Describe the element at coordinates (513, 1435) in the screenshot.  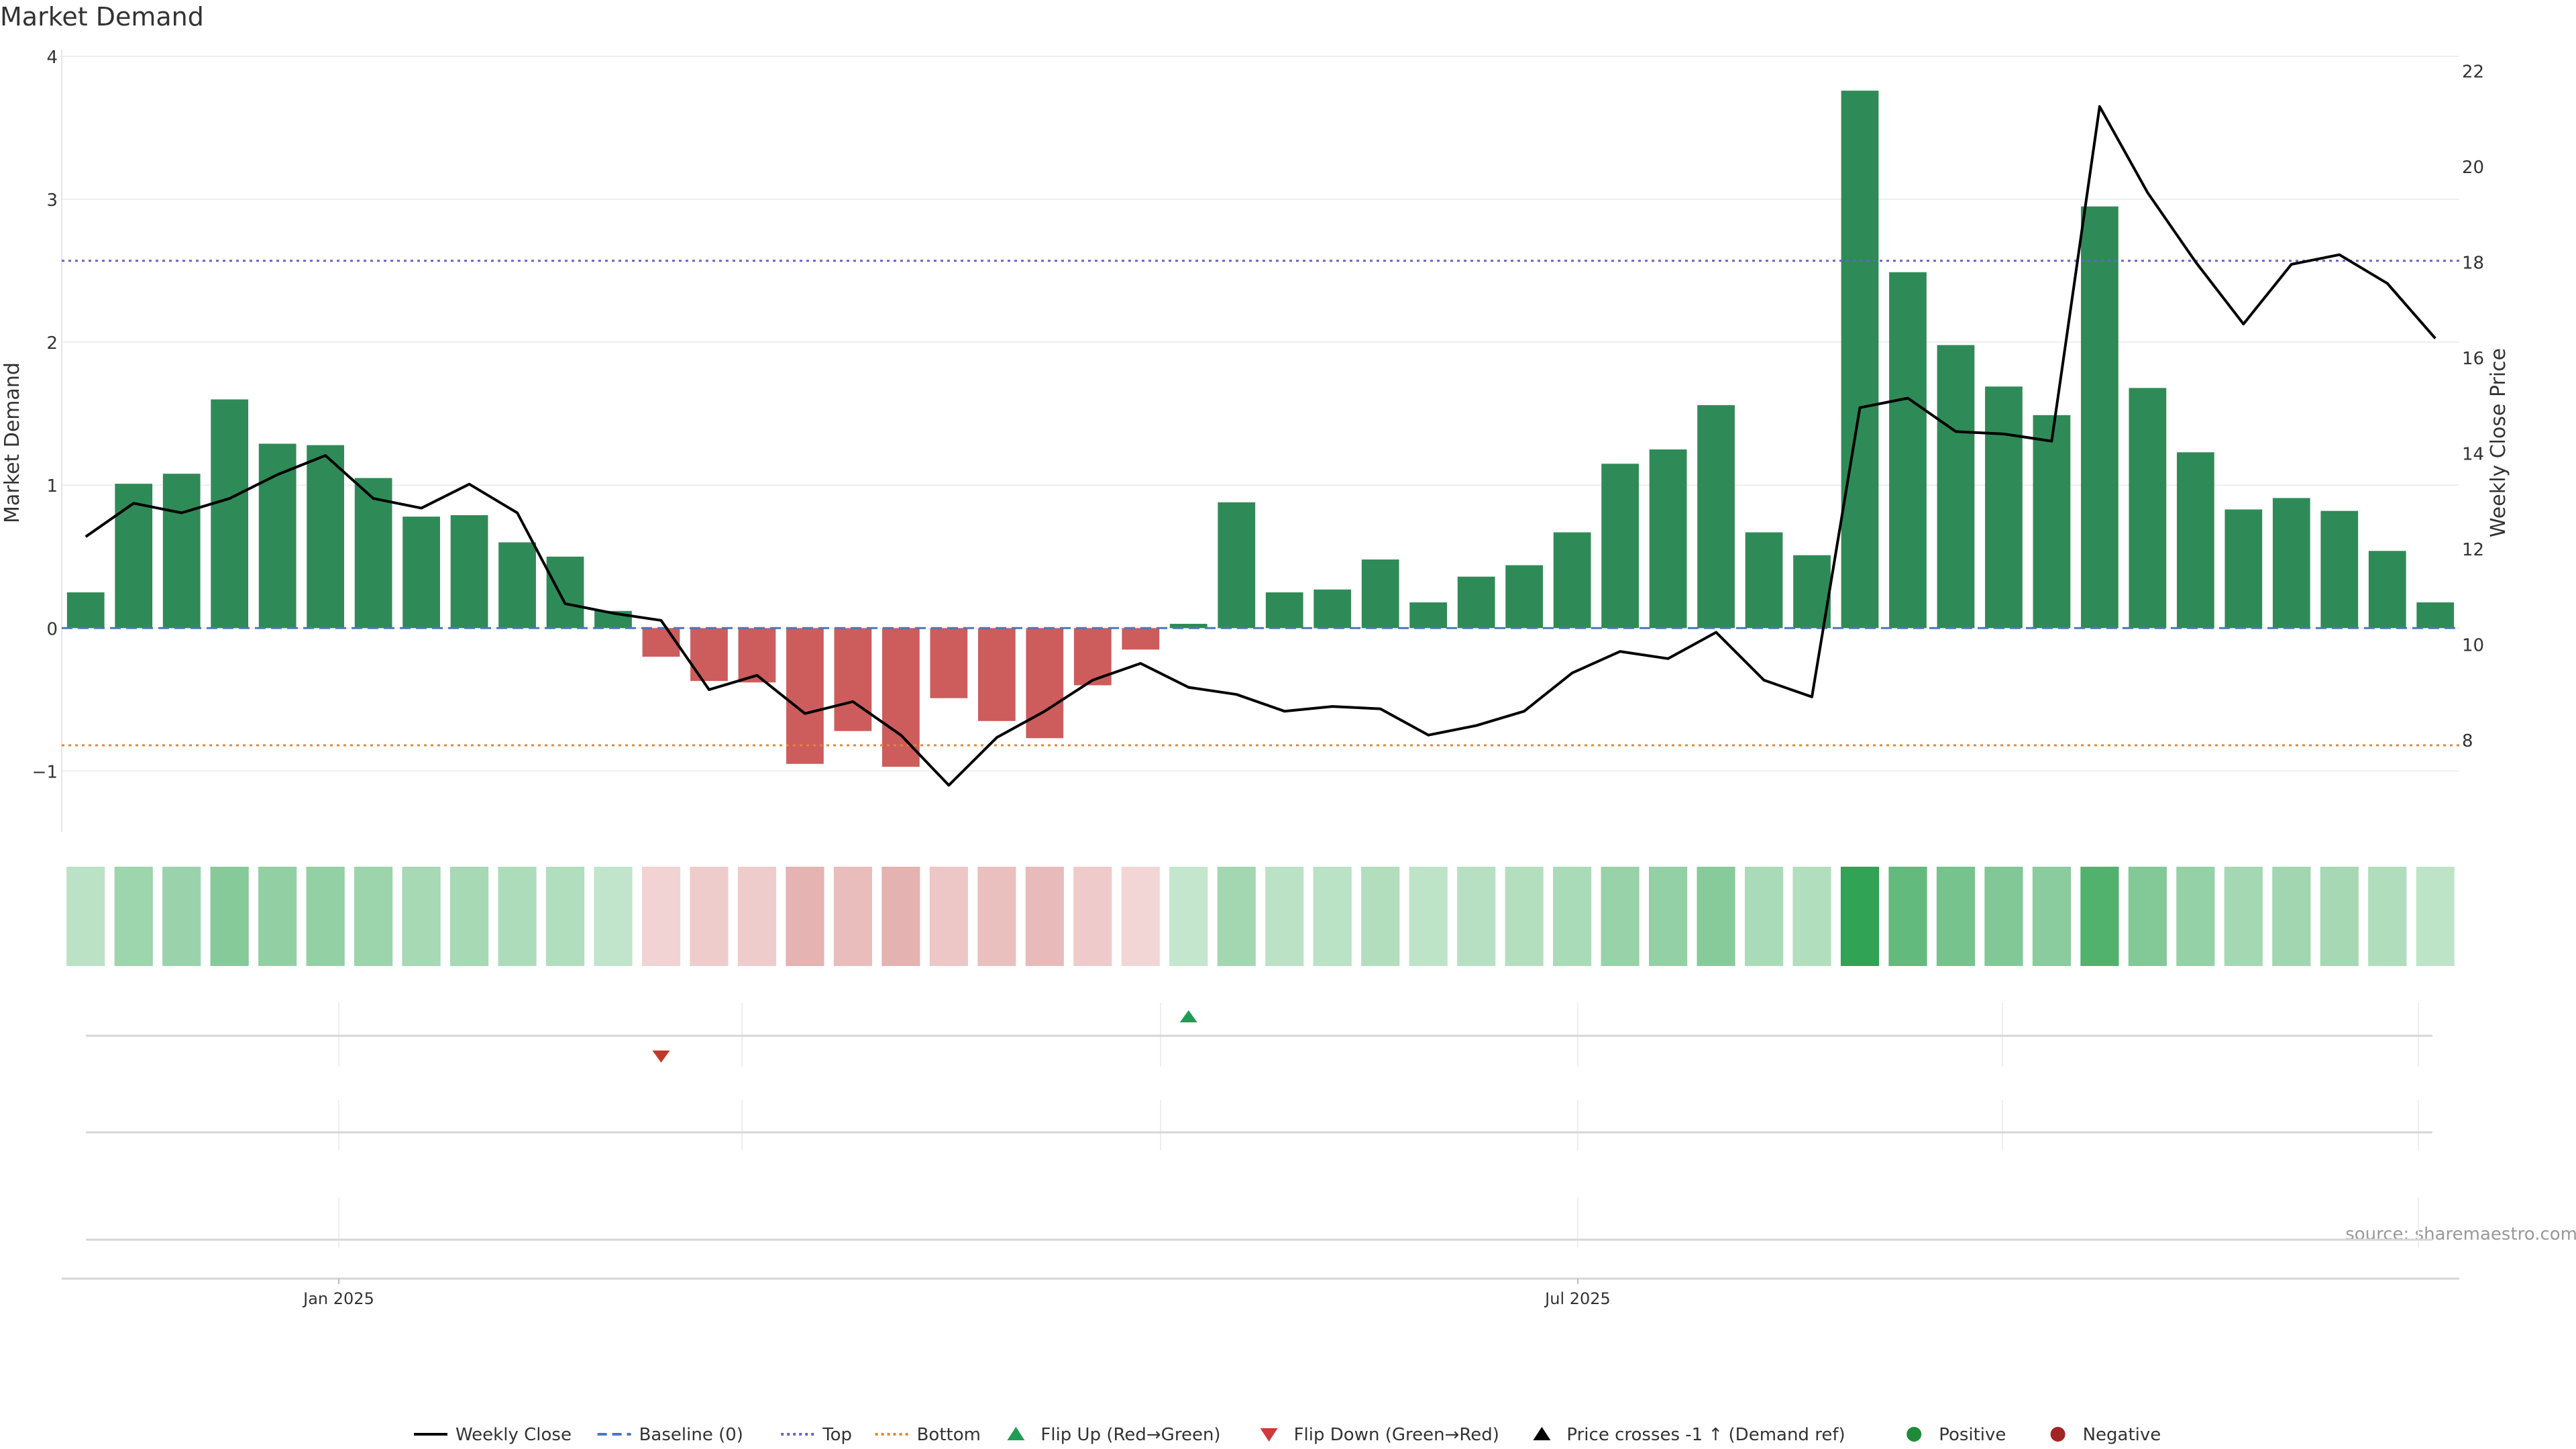
I see `legend-label: Weekly Close` at that location.